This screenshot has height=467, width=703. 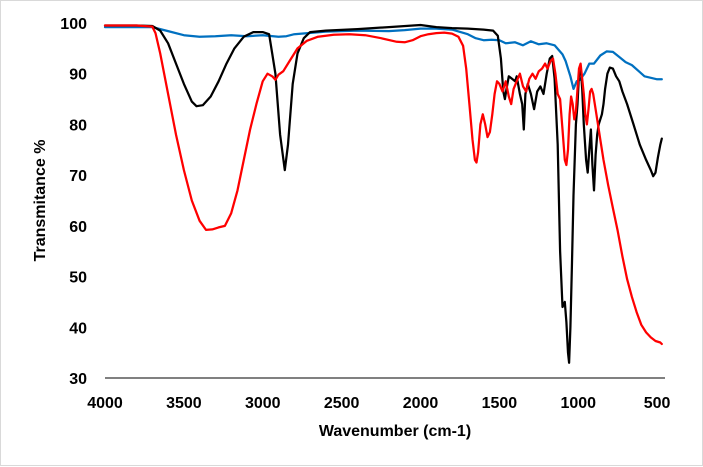 I want to click on y-tick-label: 100, so click(x=73, y=24).